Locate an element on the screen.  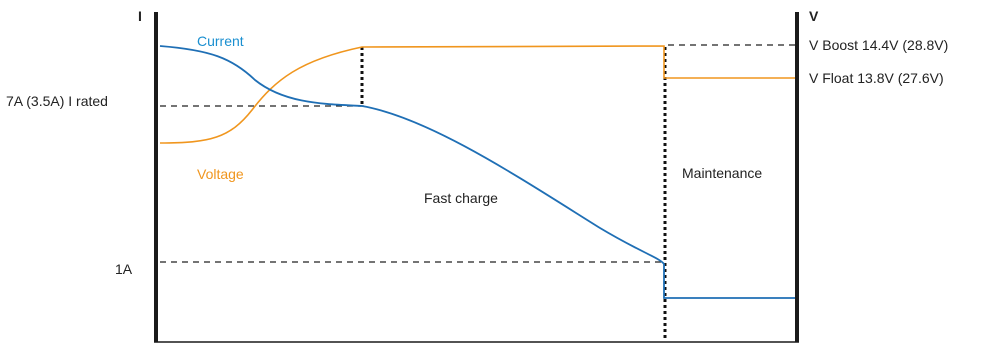
left-axis-label: I is located at coordinates (140, 16).